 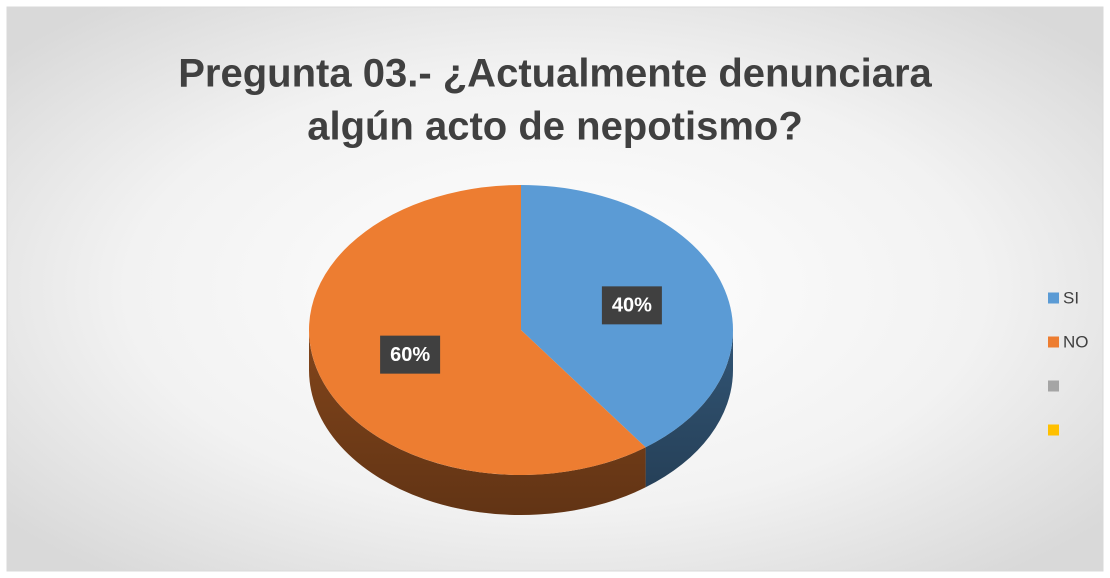 I want to click on chart-title: algún acto de nepotismo?, so click(x=555, y=127).